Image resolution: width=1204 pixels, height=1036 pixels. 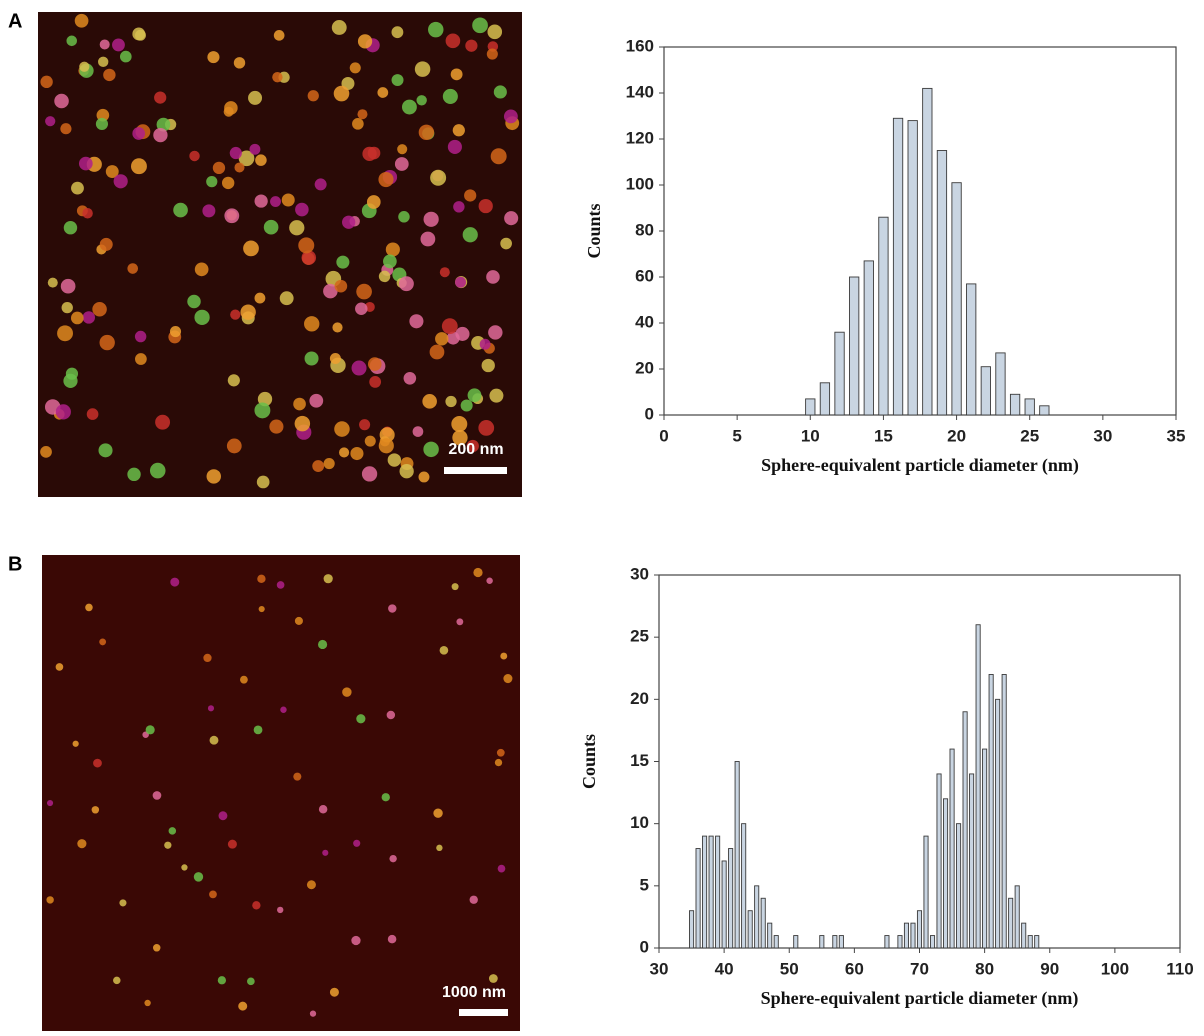 I want to click on x-tick-label: 10, so click(x=810, y=435).